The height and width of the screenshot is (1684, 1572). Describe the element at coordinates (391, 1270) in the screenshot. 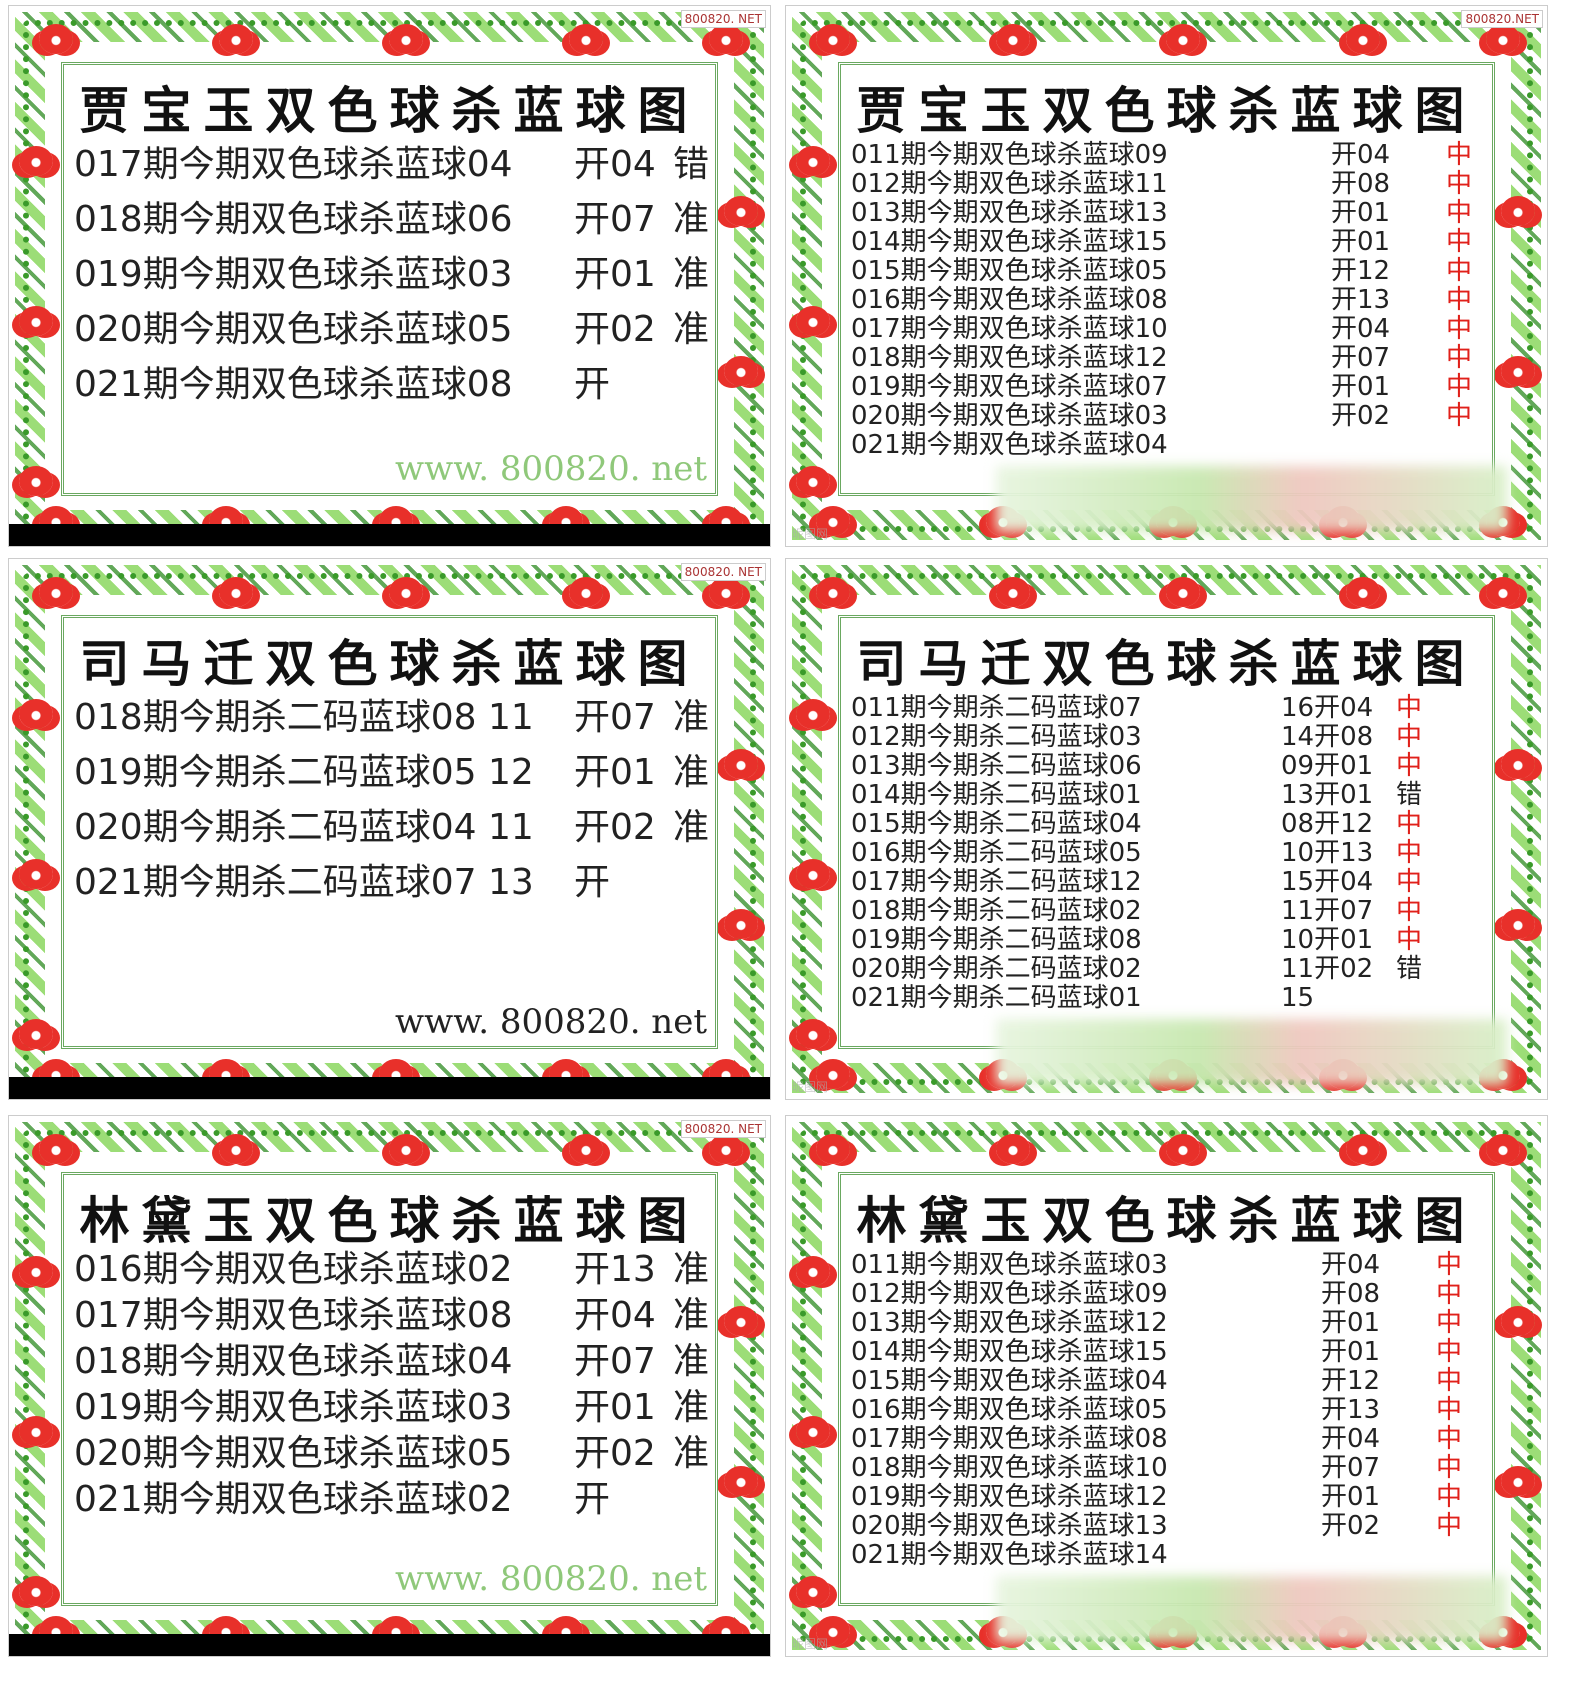

I see `prediction-row: 016期今期双色球杀蓝球02 开13 准` at that location.